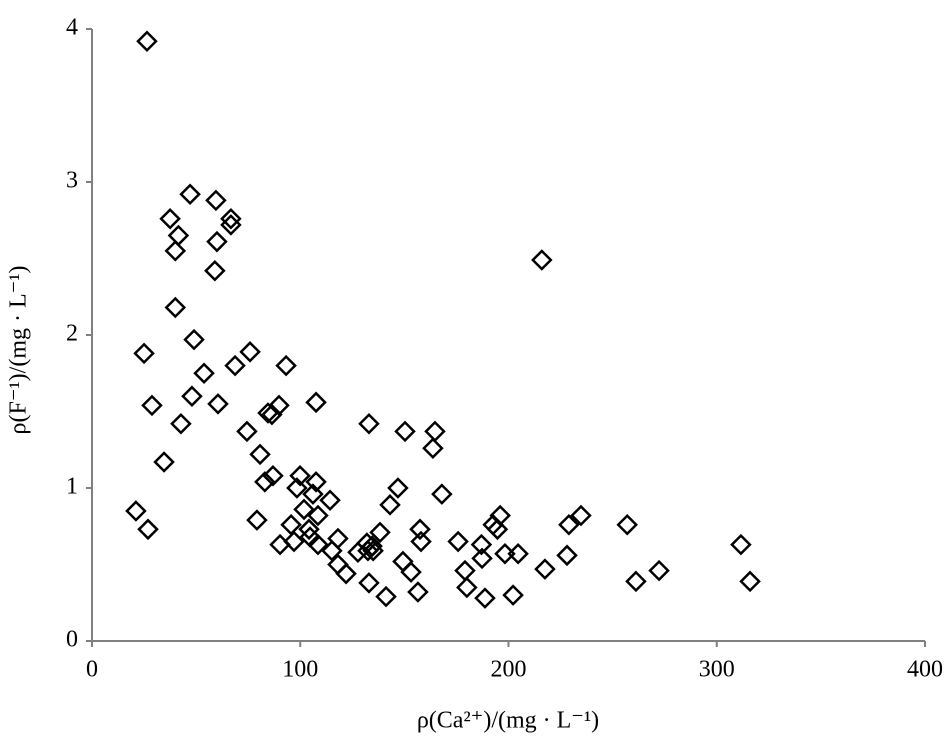  What do you see at coordinates (508, 721) in the screenshot?
I see `x-axis-label: ρ(Ca²⁺)/(mg · L⁻¹)` at bounding box center [508, 721].